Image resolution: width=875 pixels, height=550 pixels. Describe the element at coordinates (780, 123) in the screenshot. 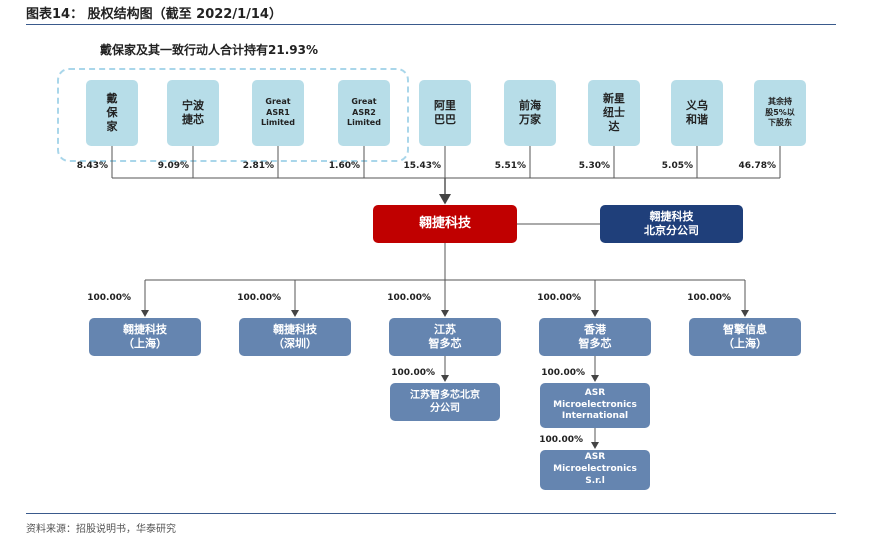

I see `box-line: 下股东` at that location.